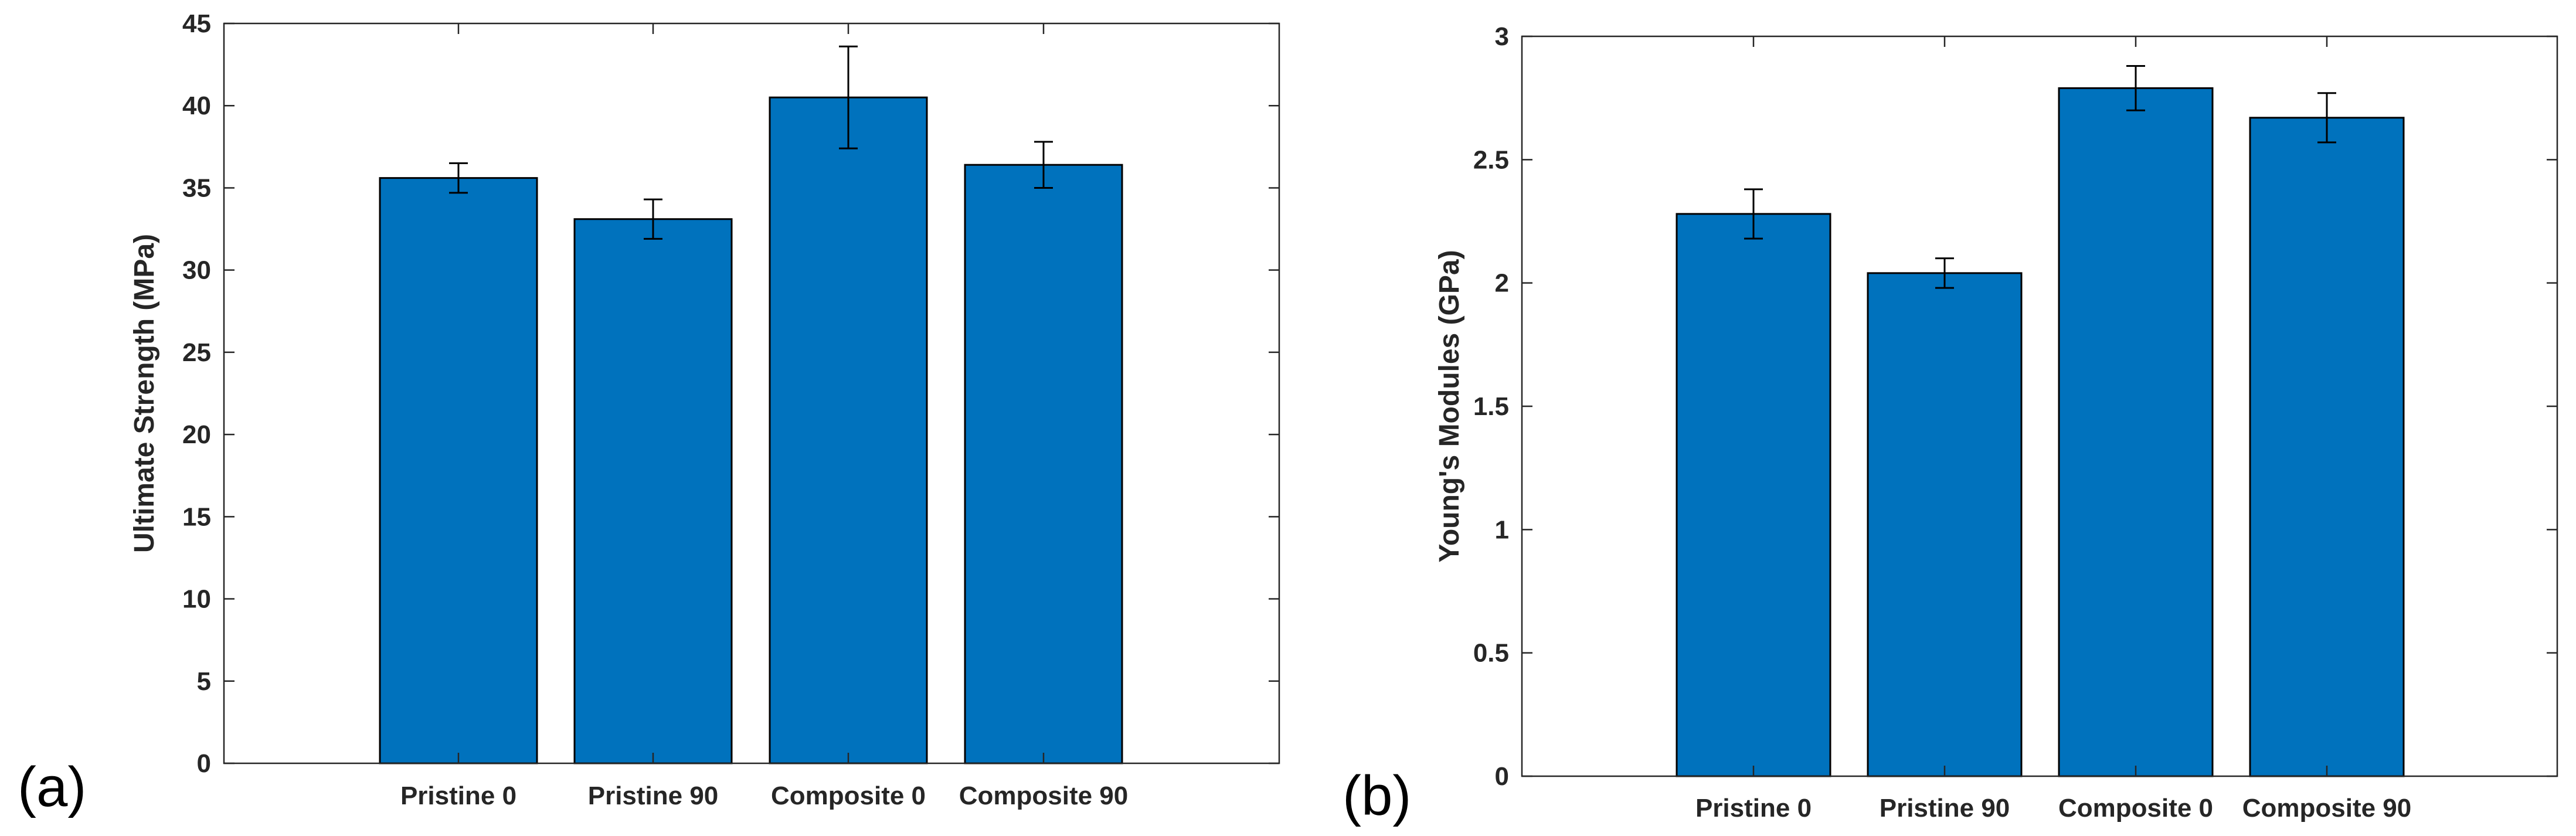  Describe the element at coordinates (1377, 796) in the screenshot. I see `panel-label: (b)` at that location.